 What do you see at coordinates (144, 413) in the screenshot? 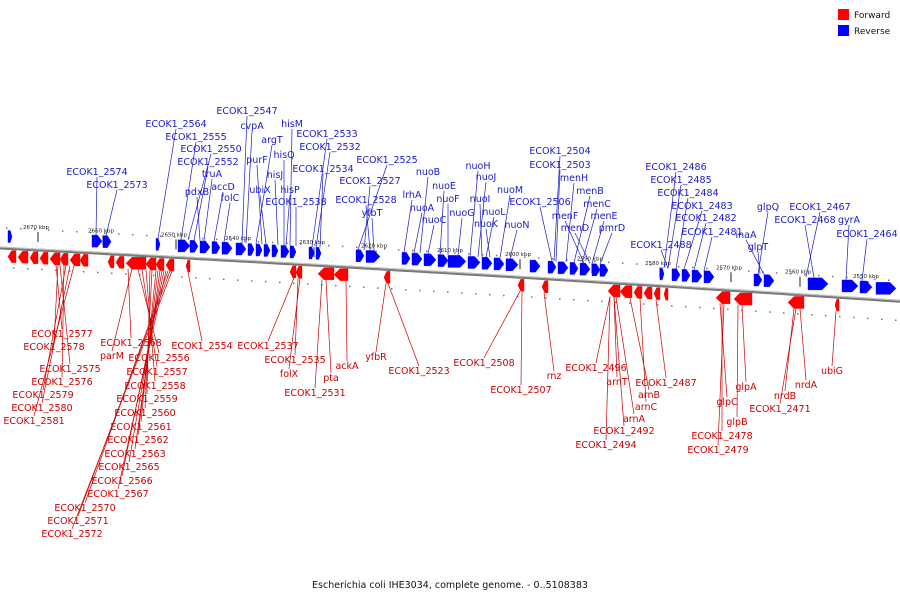
I see `gene-label: ECOK1_2560` at bounding box center [144, 413].